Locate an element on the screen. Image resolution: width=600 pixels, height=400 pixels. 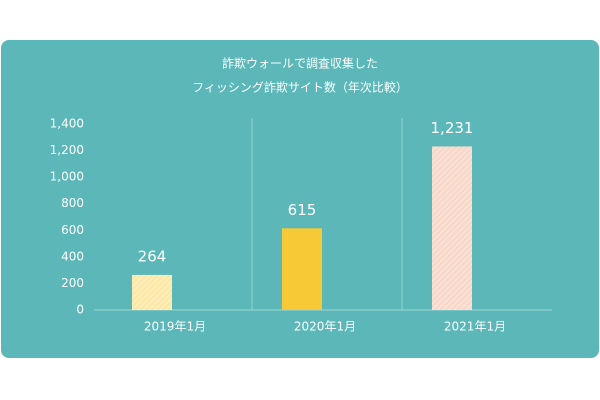
y-tick-label: 1,000 is located at coordinates (67, 177).